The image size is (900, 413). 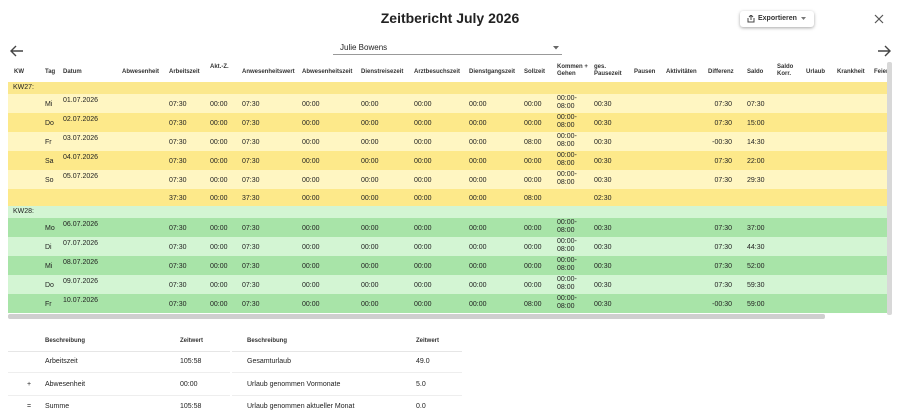 I want to click on cell: Do, so click(x=49, y=123).